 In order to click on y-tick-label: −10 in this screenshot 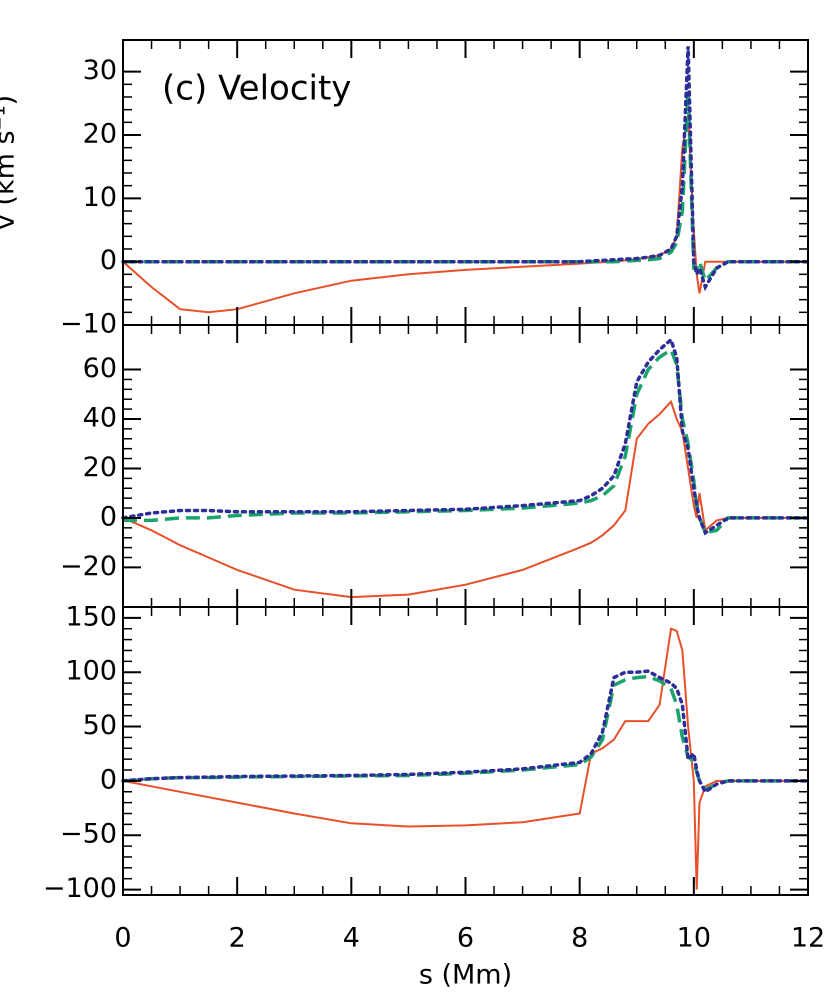, I will do `click(88, 324)`.